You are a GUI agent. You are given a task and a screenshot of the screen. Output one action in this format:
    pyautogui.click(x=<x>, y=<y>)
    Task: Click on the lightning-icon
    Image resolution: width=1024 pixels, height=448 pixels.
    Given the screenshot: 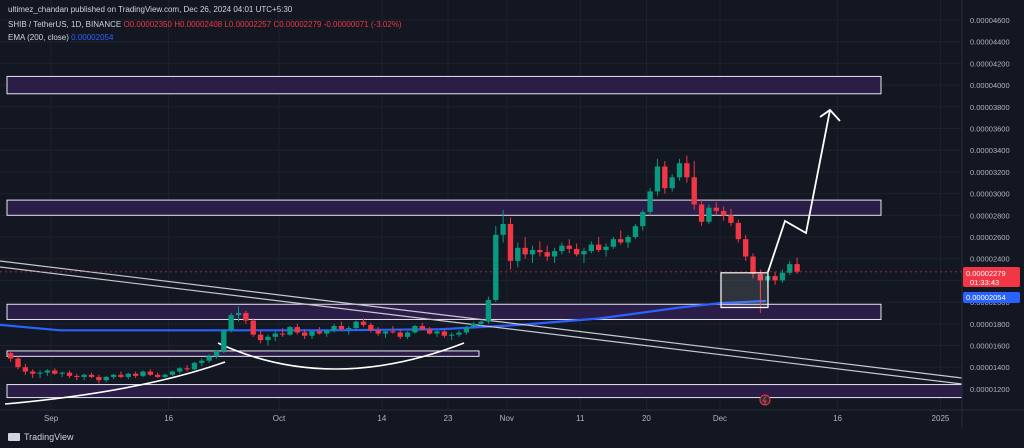 What is the action you would take?
    pyautogui.click(x=765, y=400)
    